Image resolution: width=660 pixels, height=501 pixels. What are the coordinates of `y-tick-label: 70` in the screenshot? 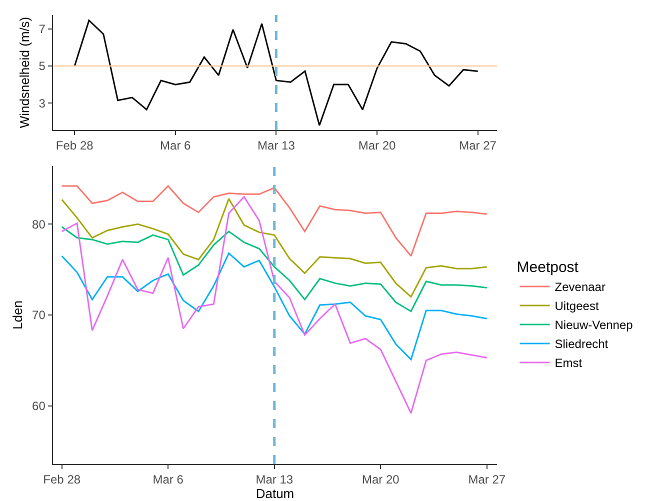 It's located at (39, 315).